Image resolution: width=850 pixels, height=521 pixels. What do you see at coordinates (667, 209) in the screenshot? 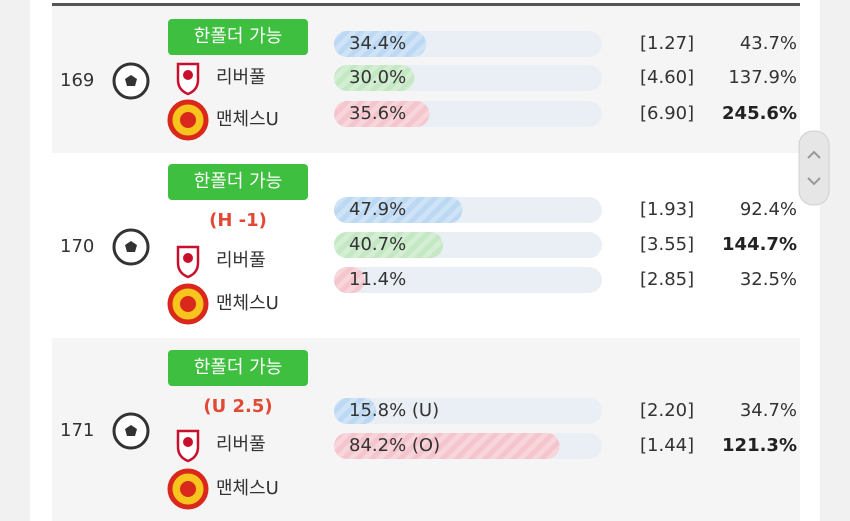
I see `odds: [1.93]` at bounding box center [667, 209].